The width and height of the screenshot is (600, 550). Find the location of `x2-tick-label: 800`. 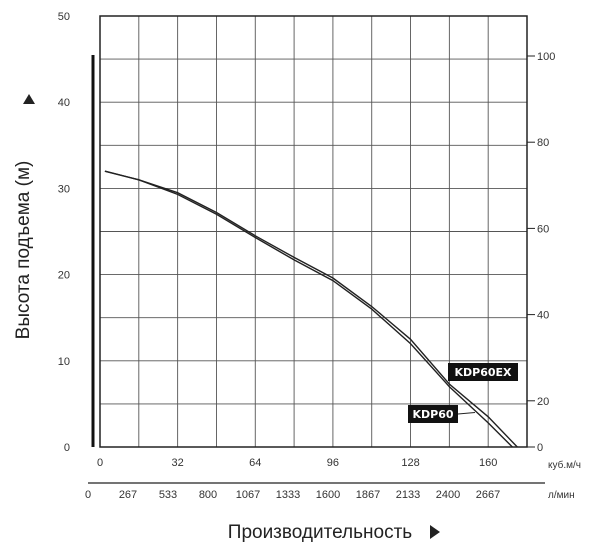

x2-tick-label: 800 is located at coordinates (208, 495).